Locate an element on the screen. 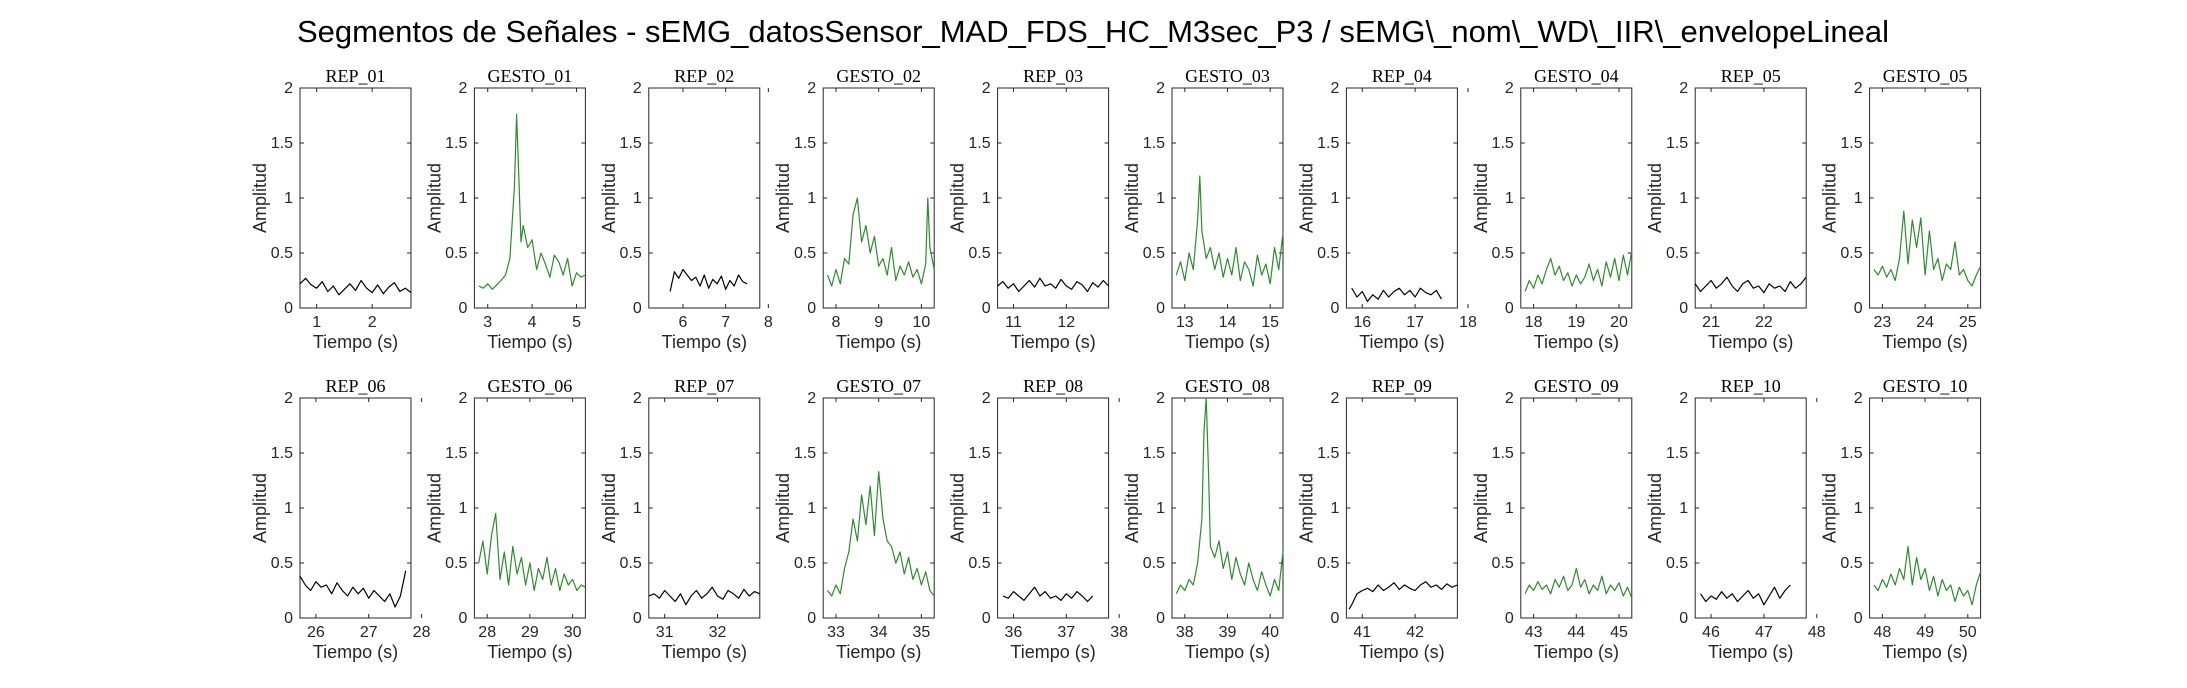 This screenshot has width=2187, height=688. x-tick-label: 30 is located at coordinates (573, 632).